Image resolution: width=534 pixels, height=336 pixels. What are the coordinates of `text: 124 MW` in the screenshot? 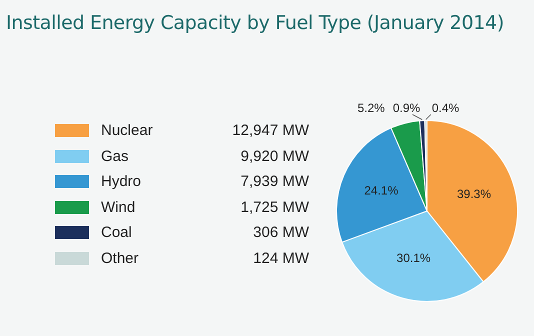 It's located at (280, 258).